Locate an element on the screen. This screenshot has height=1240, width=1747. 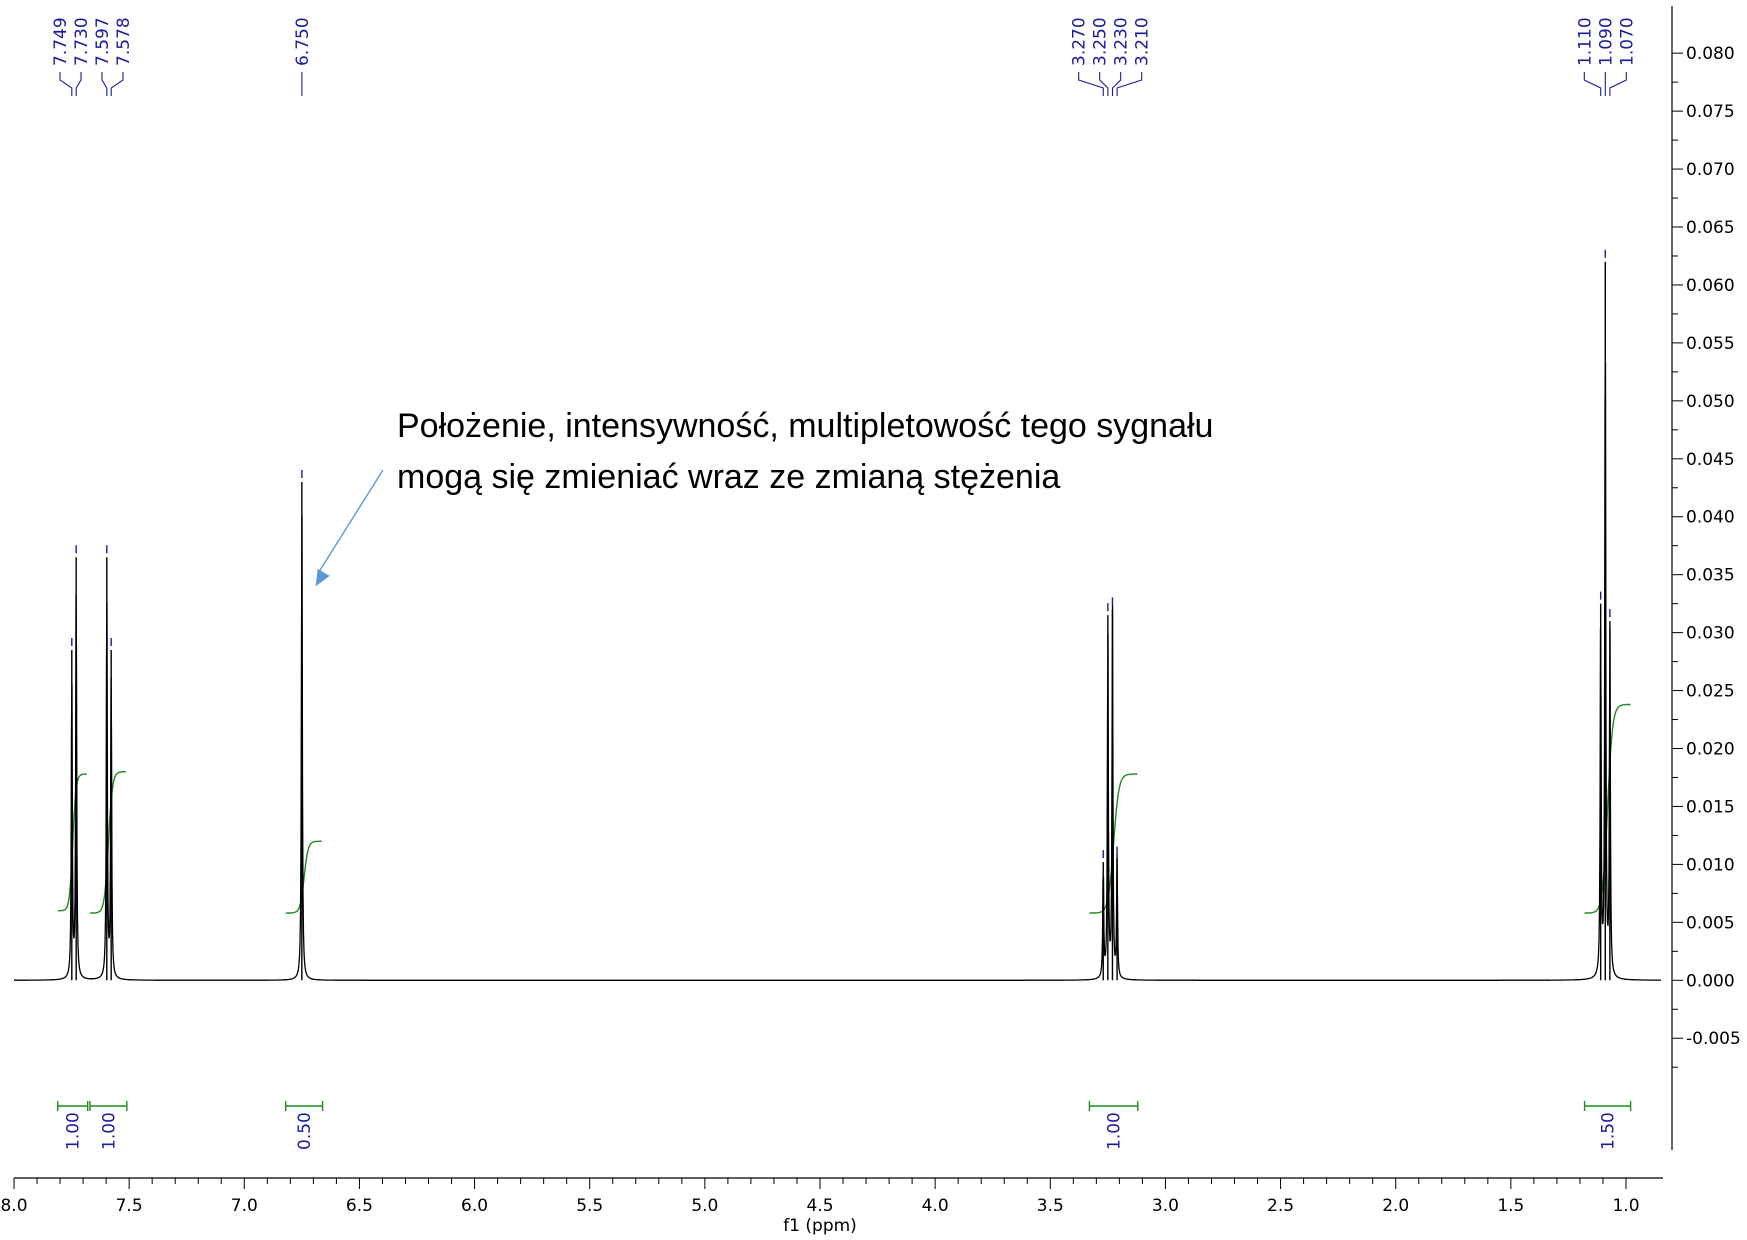
x-tick-label: 5.0 is located at coordinates (704, 1206).